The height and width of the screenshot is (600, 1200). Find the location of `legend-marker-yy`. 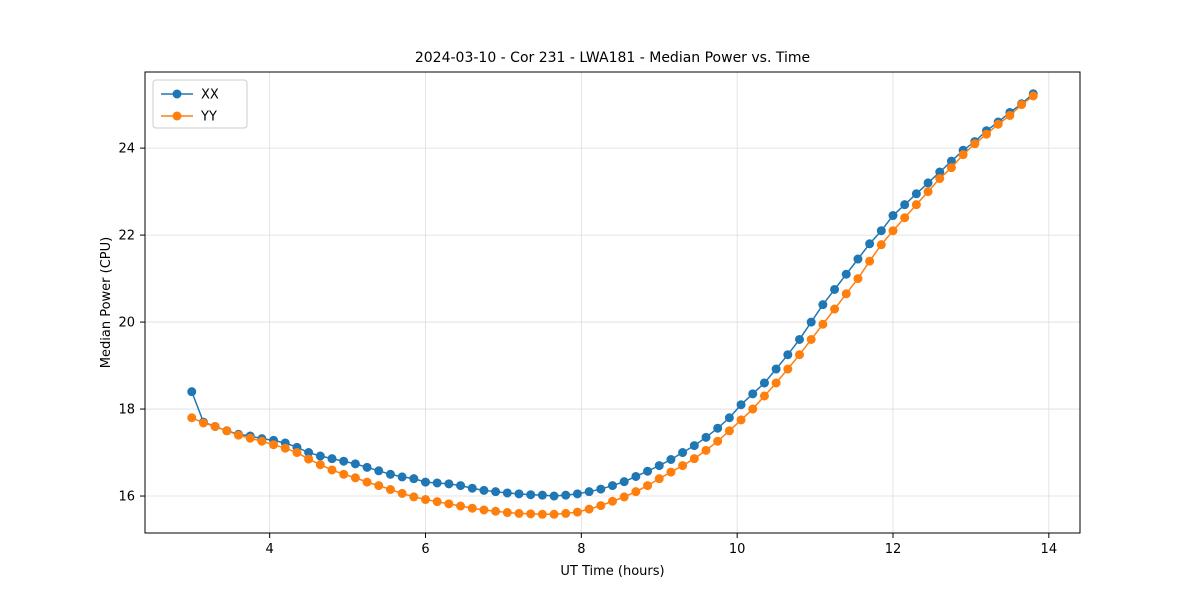

legend-marker-yy is located at coordinates (177, 116).